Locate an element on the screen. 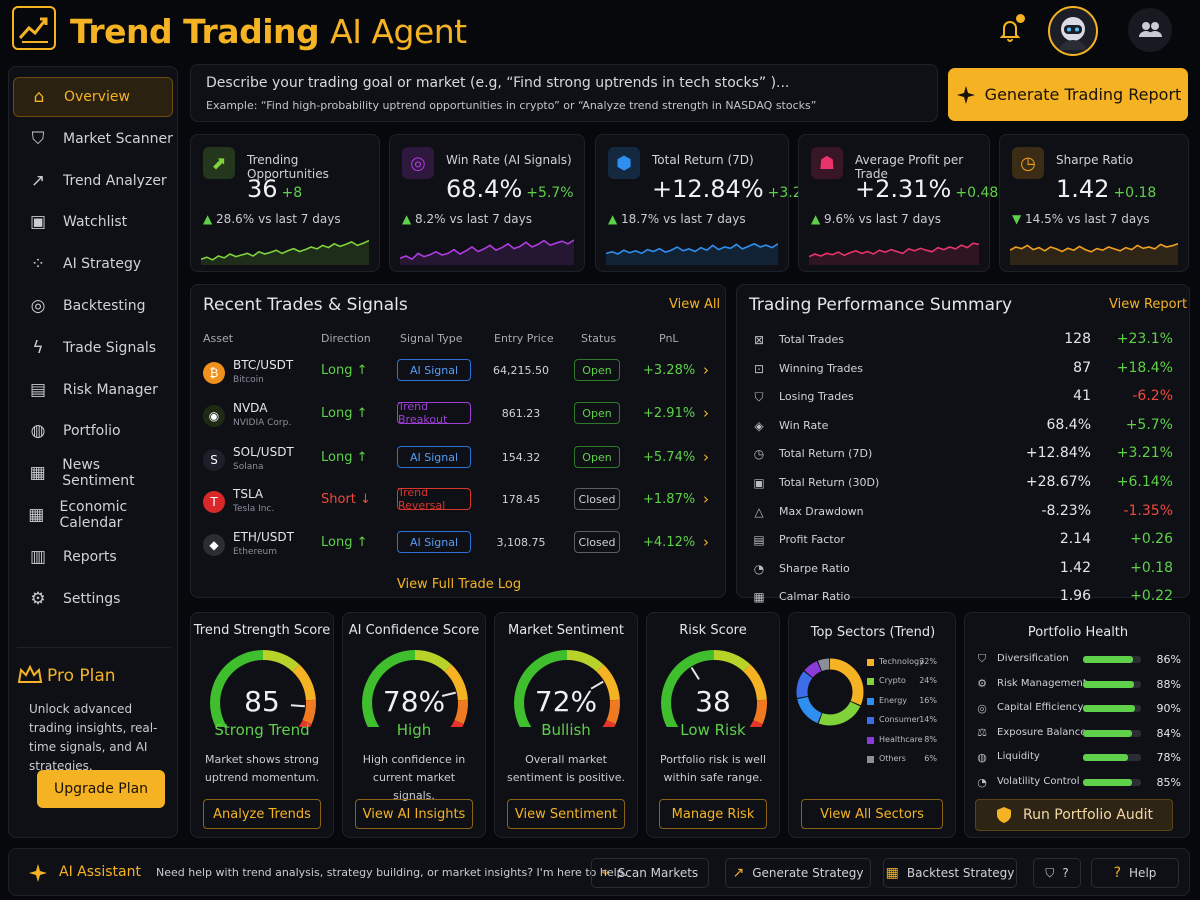 Image resolution: width=1200 pixels, height=900 pixels. sidebar-item-news-sentiment: ▦ News Sentiment is located at coordinates (93, 473).